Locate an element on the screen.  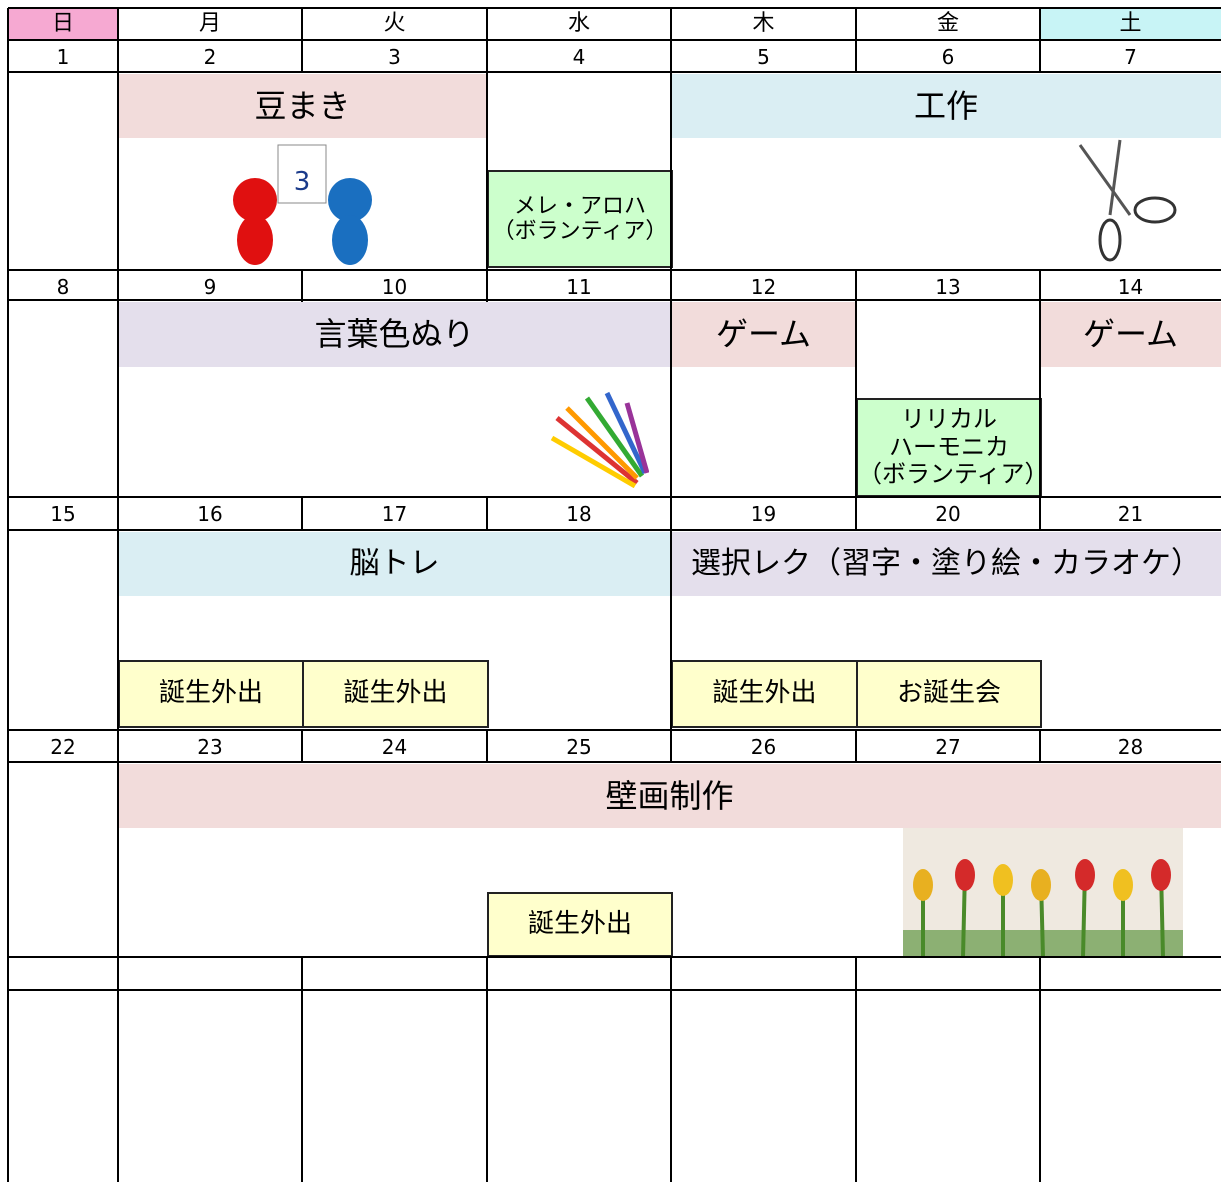
date: 27 is located at coordinates (948, 747).